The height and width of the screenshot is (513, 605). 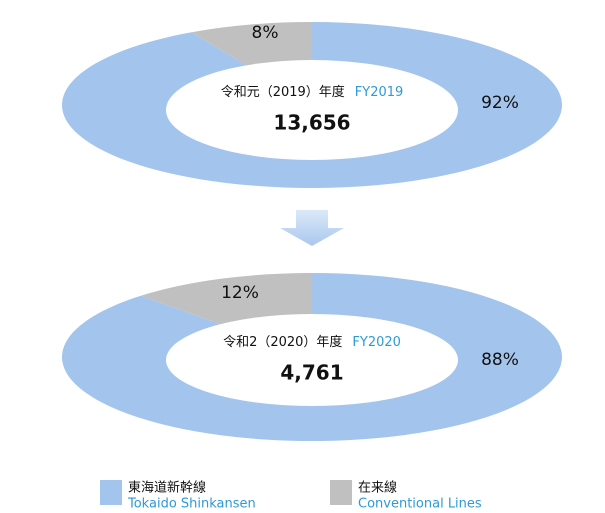 I want to click on value-label: 92%, so click(x=500, y=103).